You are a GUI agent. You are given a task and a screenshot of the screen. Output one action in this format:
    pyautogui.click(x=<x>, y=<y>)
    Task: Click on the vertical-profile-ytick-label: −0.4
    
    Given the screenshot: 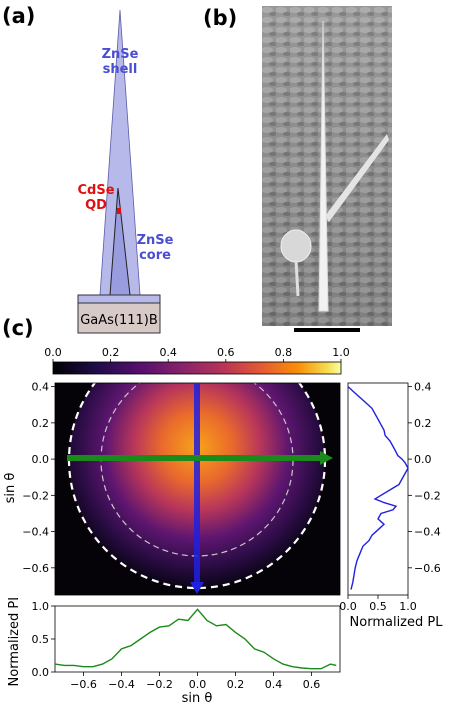 What is the action you would take?
    pyautogui.click(x=427, y=532)
    